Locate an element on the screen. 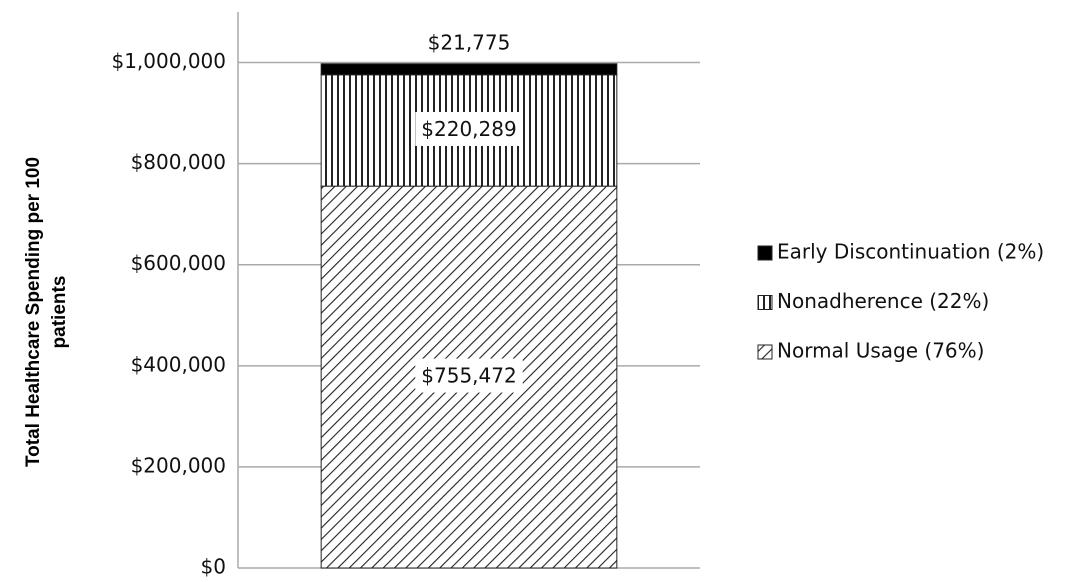  bar-segment is located at coordinates (469, 69).